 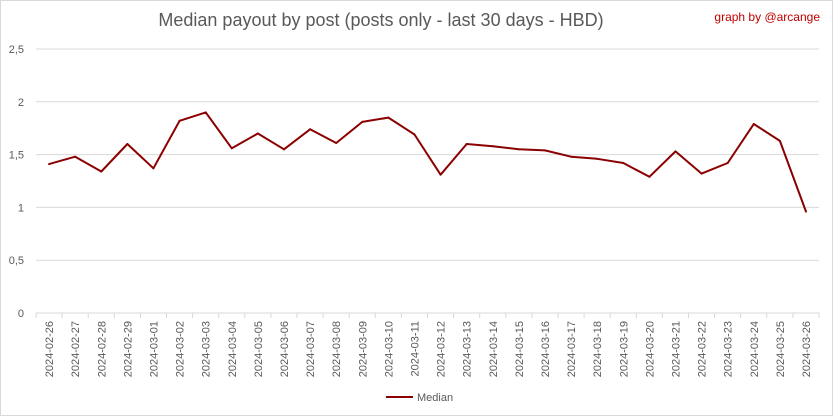 What do you see at coordinates (520, 349) in the screenshot?
I see `x-tick-label: 2024-03-15` at bounding box center [520, 349].